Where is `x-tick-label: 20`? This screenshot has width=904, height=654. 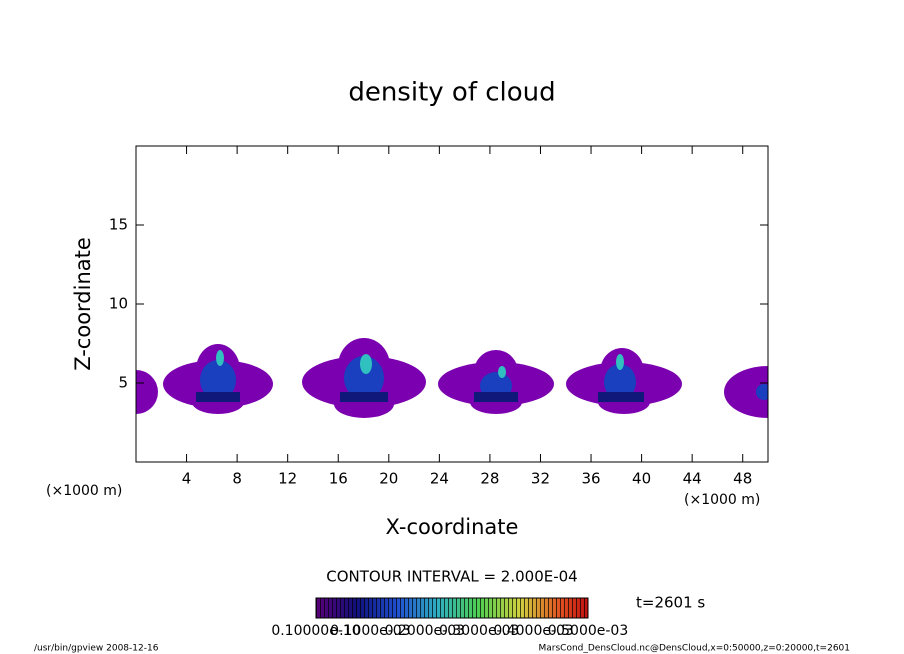 x-tick-label: 20 is located at coordinates (388, 479).